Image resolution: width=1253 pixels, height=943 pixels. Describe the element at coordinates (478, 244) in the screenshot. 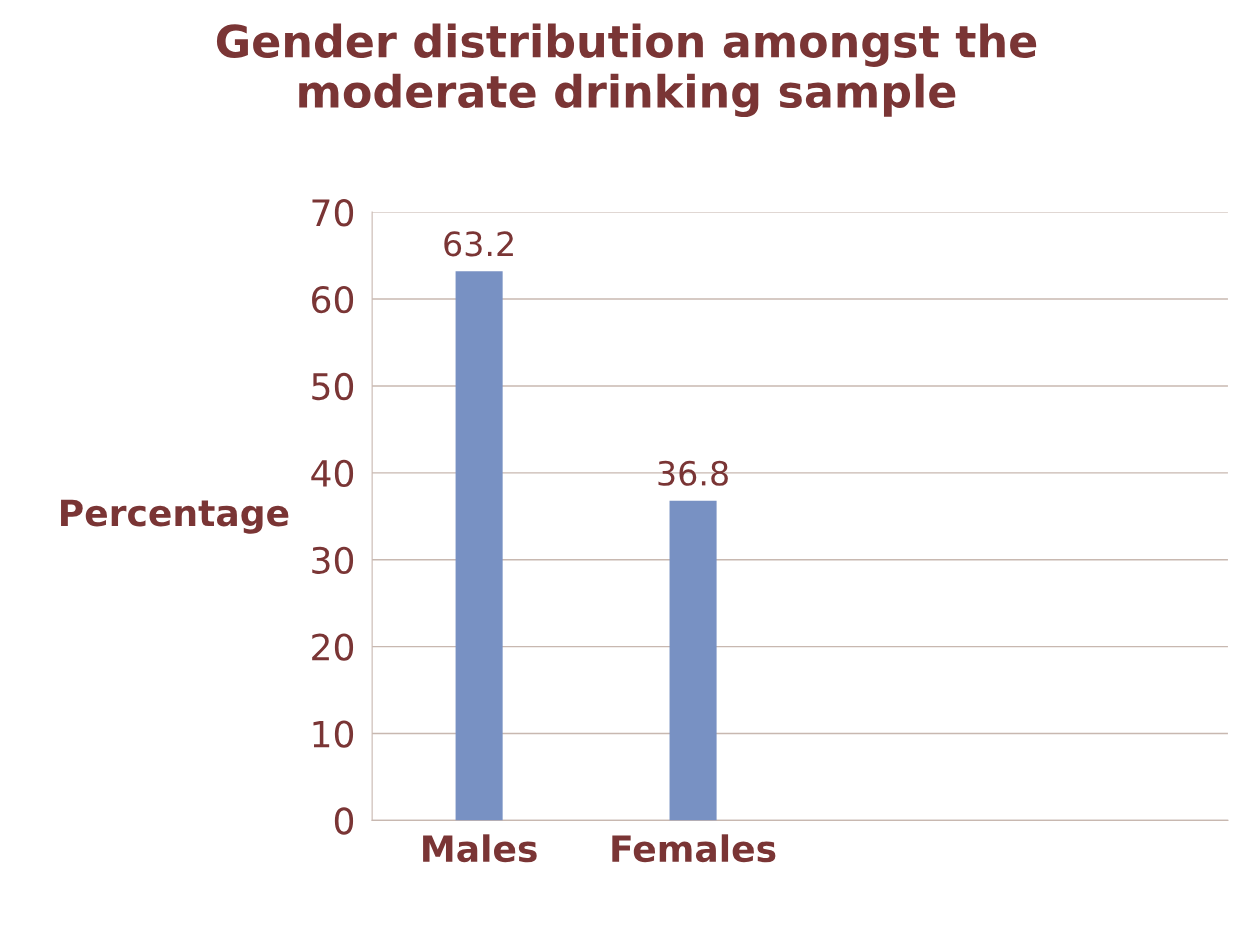

I see `data-label: 63.2` at that location.